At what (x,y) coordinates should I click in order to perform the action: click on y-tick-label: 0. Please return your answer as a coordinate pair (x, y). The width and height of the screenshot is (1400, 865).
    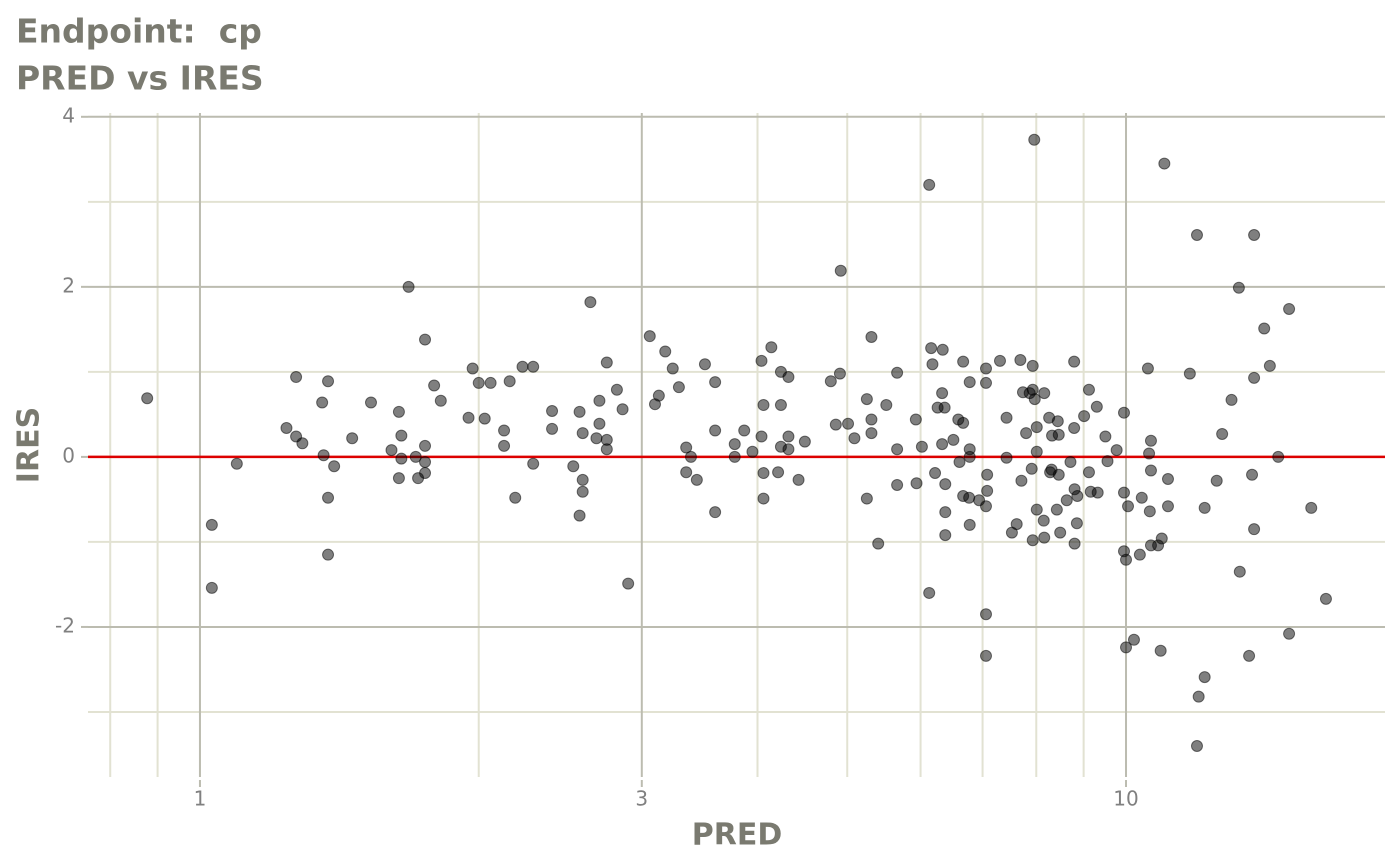
    Looking at the image, I should click on (68, 455).